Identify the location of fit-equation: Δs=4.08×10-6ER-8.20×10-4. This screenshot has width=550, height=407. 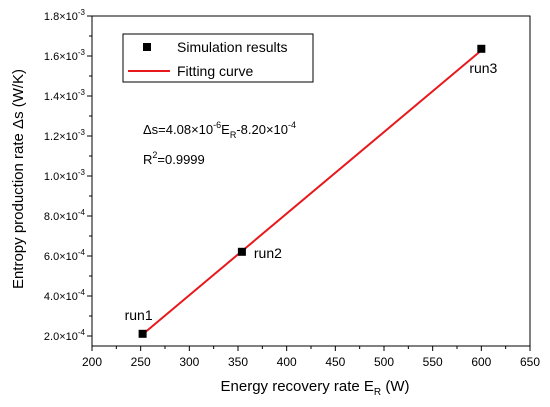
(219, 130).